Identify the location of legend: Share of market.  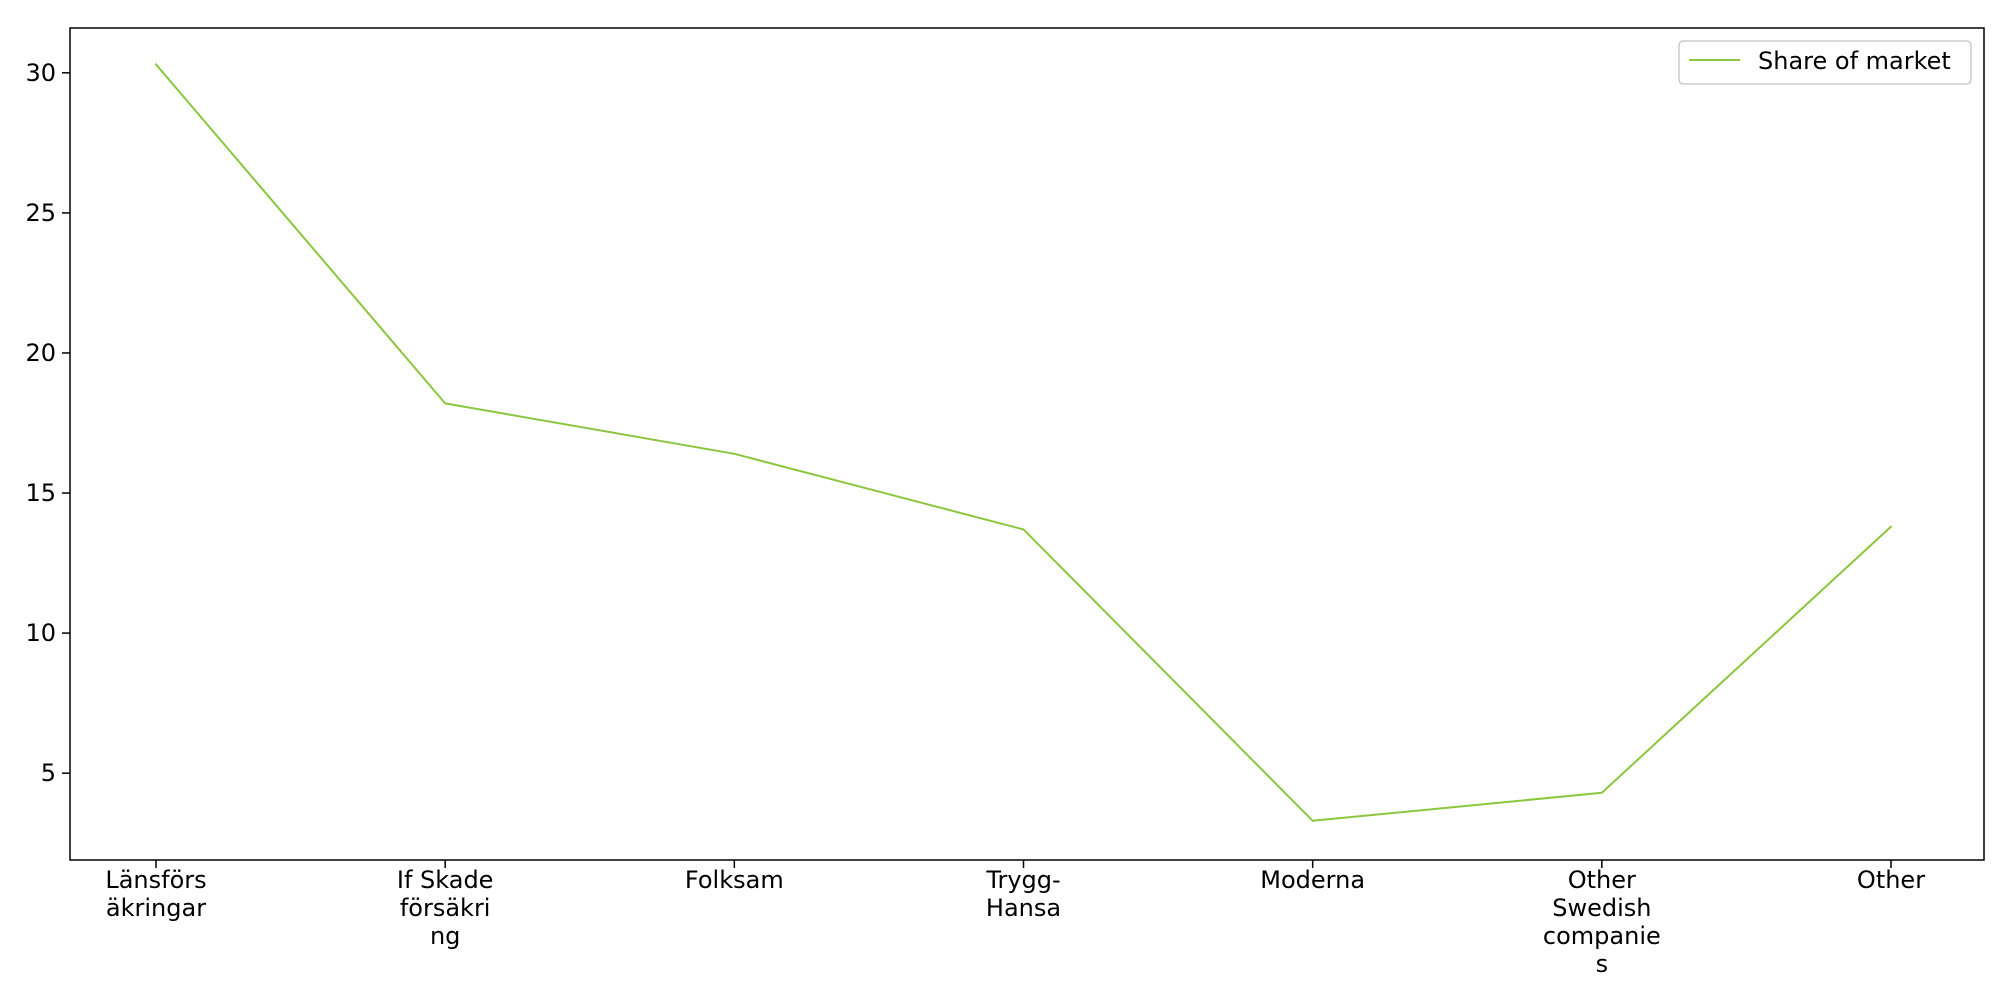
(1825, 62).